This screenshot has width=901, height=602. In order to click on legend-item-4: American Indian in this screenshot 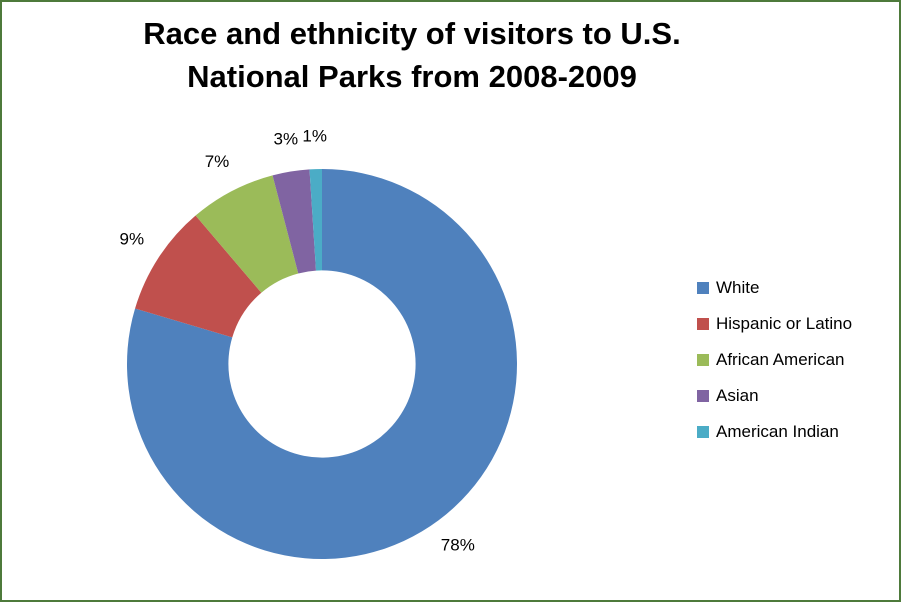, I will do `click(774, 432)`.